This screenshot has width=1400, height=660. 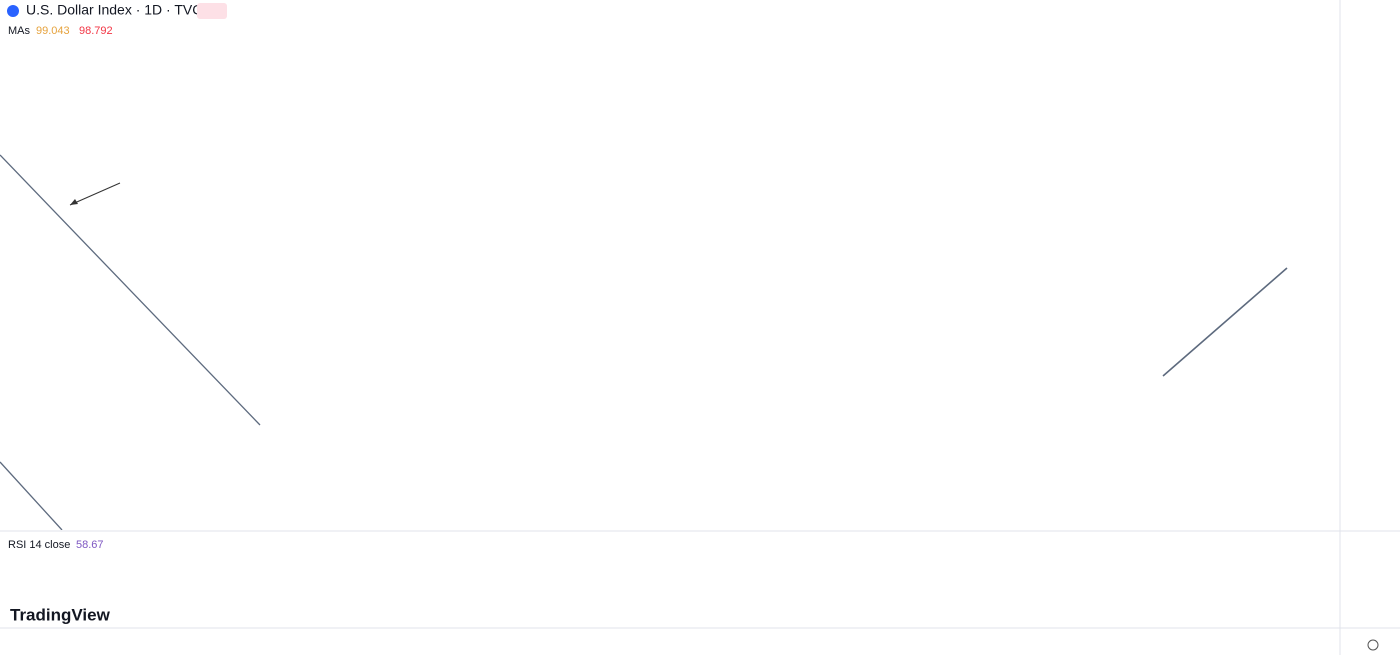 What do you see at coordinates (31, 495) in the screenshot?
I see `downtrend-line-lower` at bounding box center [31, 495].